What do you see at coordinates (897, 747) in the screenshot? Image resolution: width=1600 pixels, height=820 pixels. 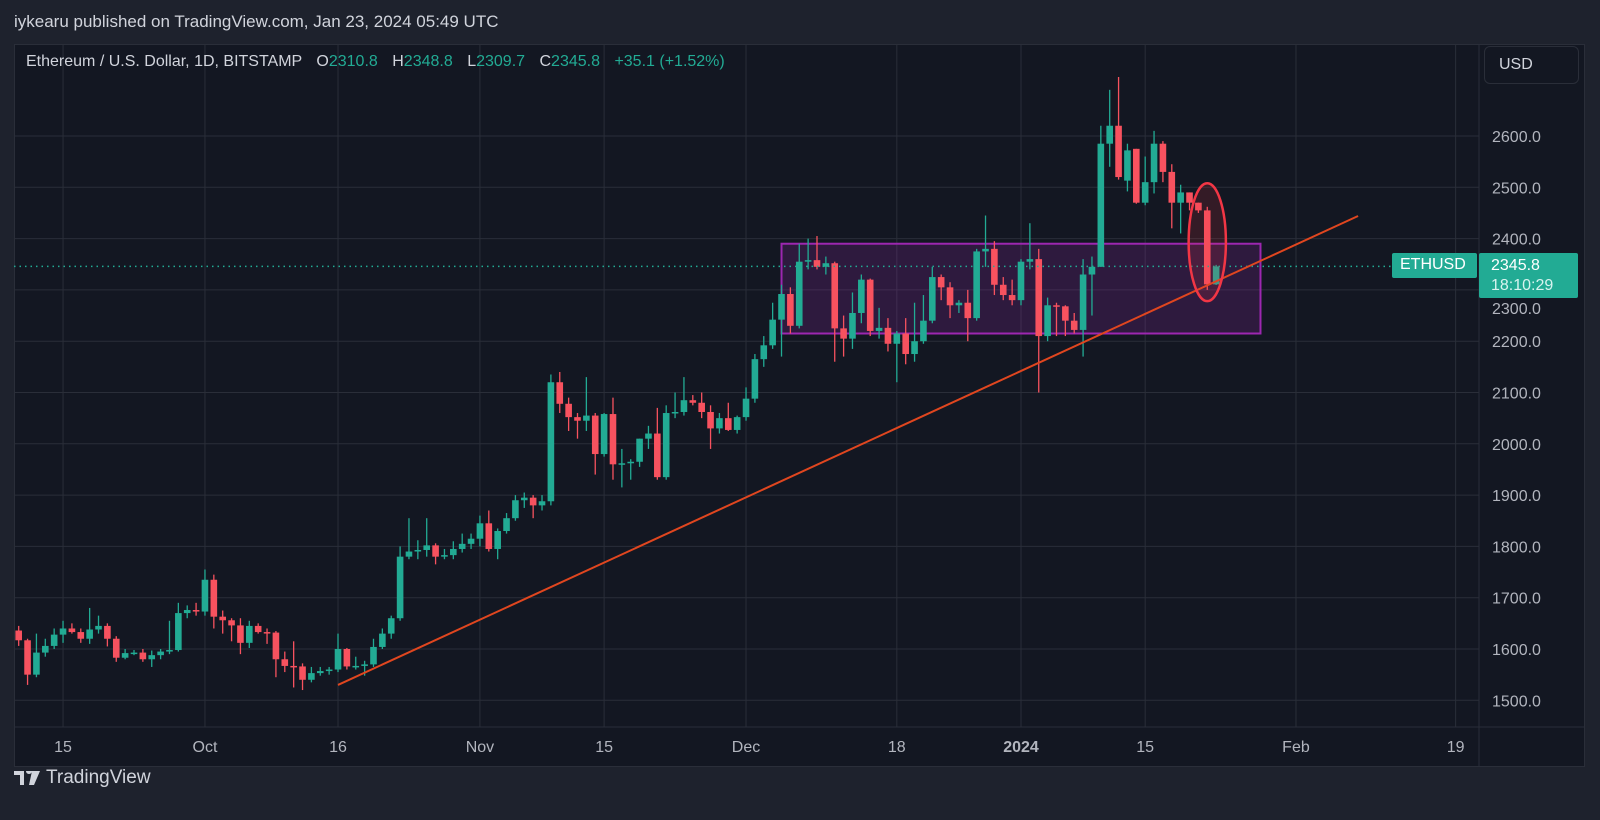 I see `date-tick-label: 18` at bounding box center [897, 747].